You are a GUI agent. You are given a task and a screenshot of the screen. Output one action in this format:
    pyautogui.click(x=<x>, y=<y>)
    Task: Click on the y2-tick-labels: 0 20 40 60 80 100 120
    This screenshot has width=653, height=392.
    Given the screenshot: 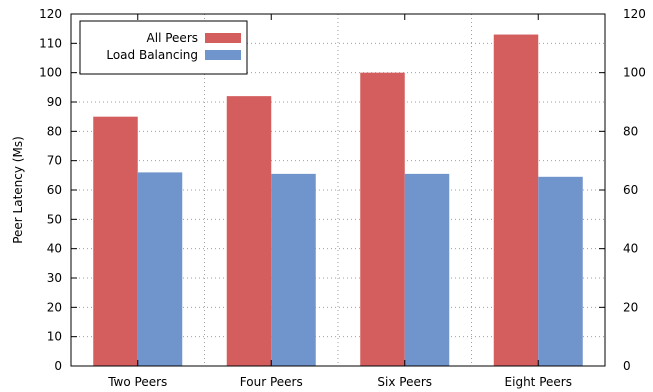 What is the action you would take?
    pyautogui.click(x=634, y=190)
    